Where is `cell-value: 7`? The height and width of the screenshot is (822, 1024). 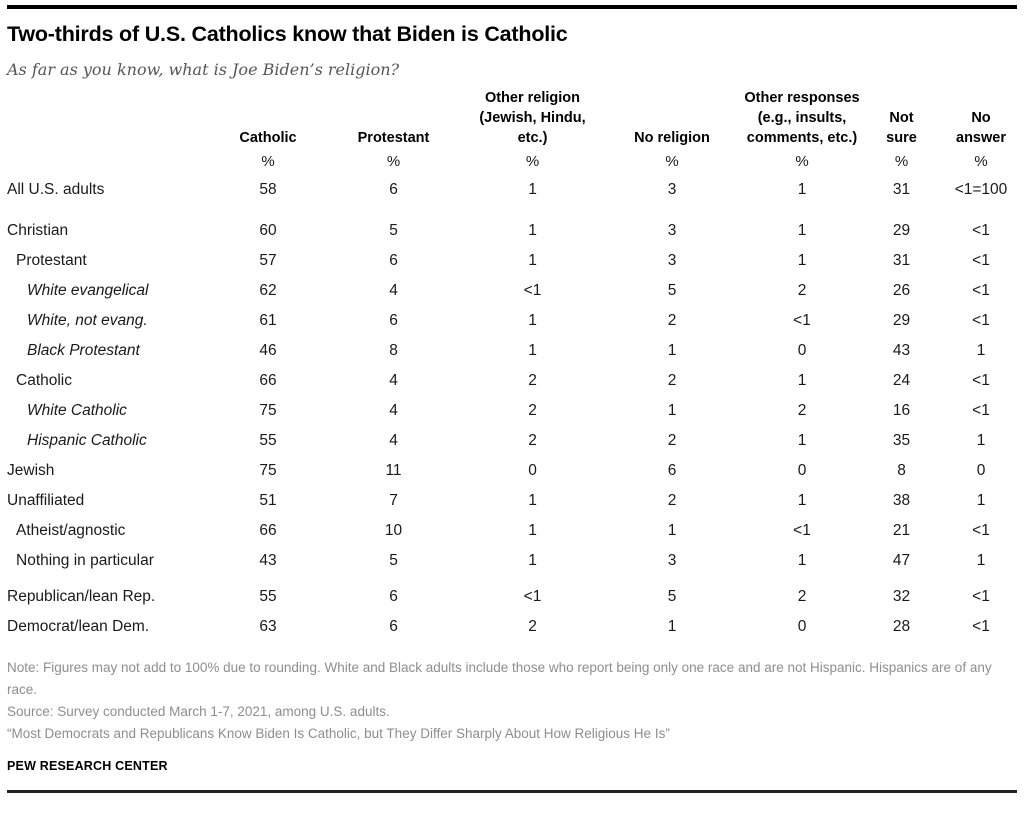 cell-value: 7 is located at coordinates (393, 500).